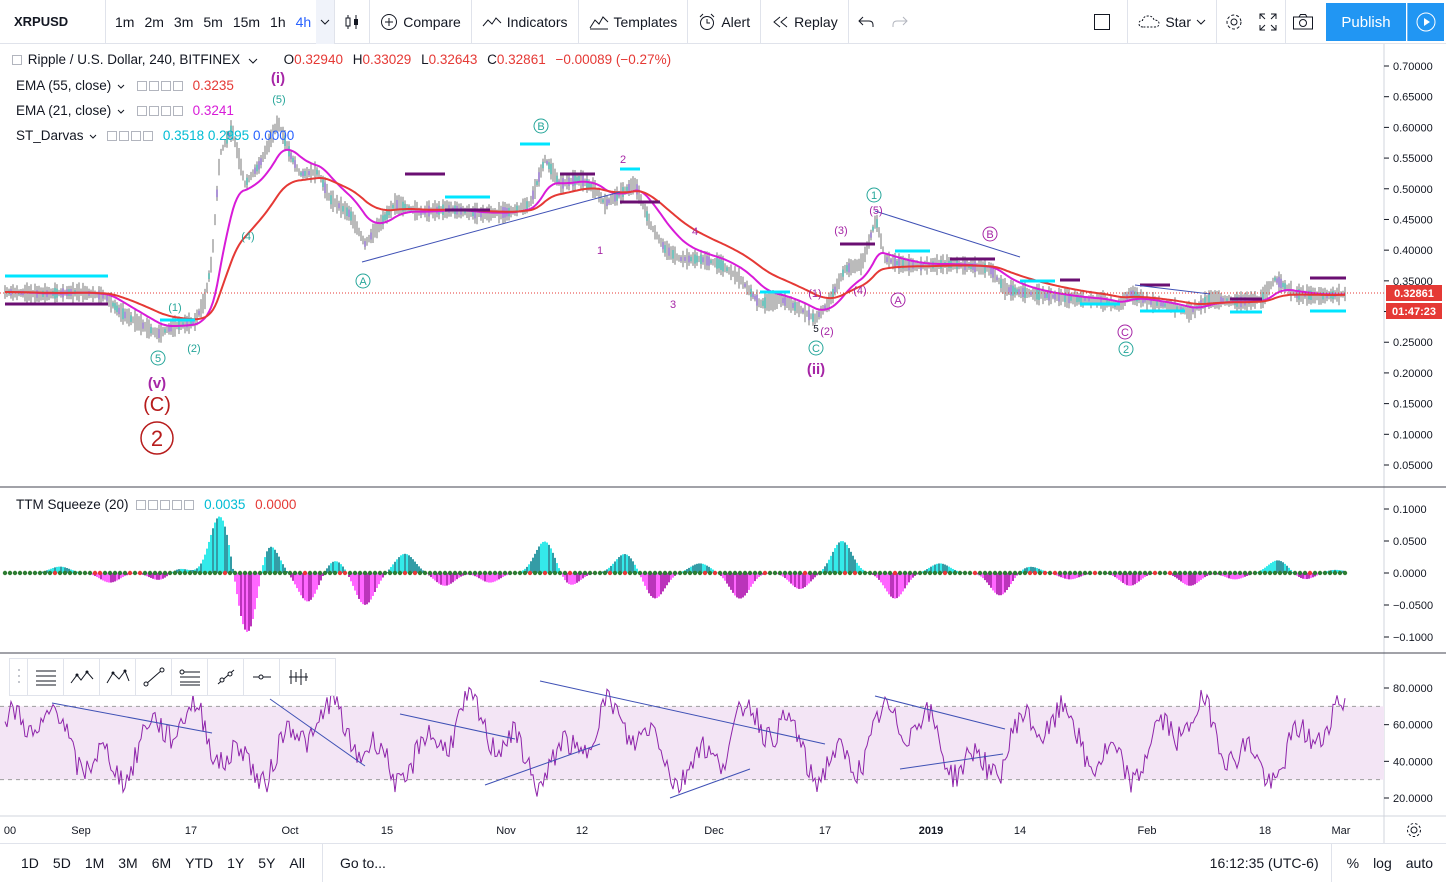  I want to click on collapse-icon, so click(17, 60).